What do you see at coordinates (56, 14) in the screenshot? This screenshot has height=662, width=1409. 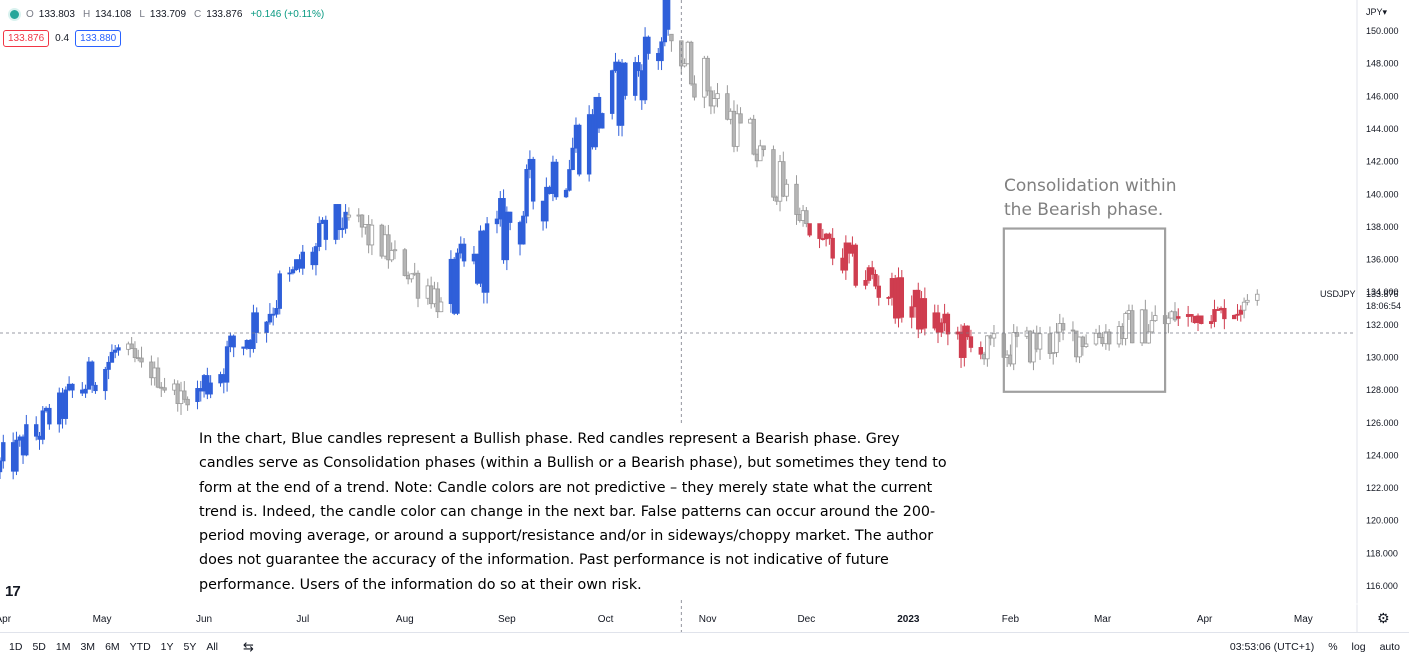 I see `open-value: 133.803` at bounding box center [56, 14].